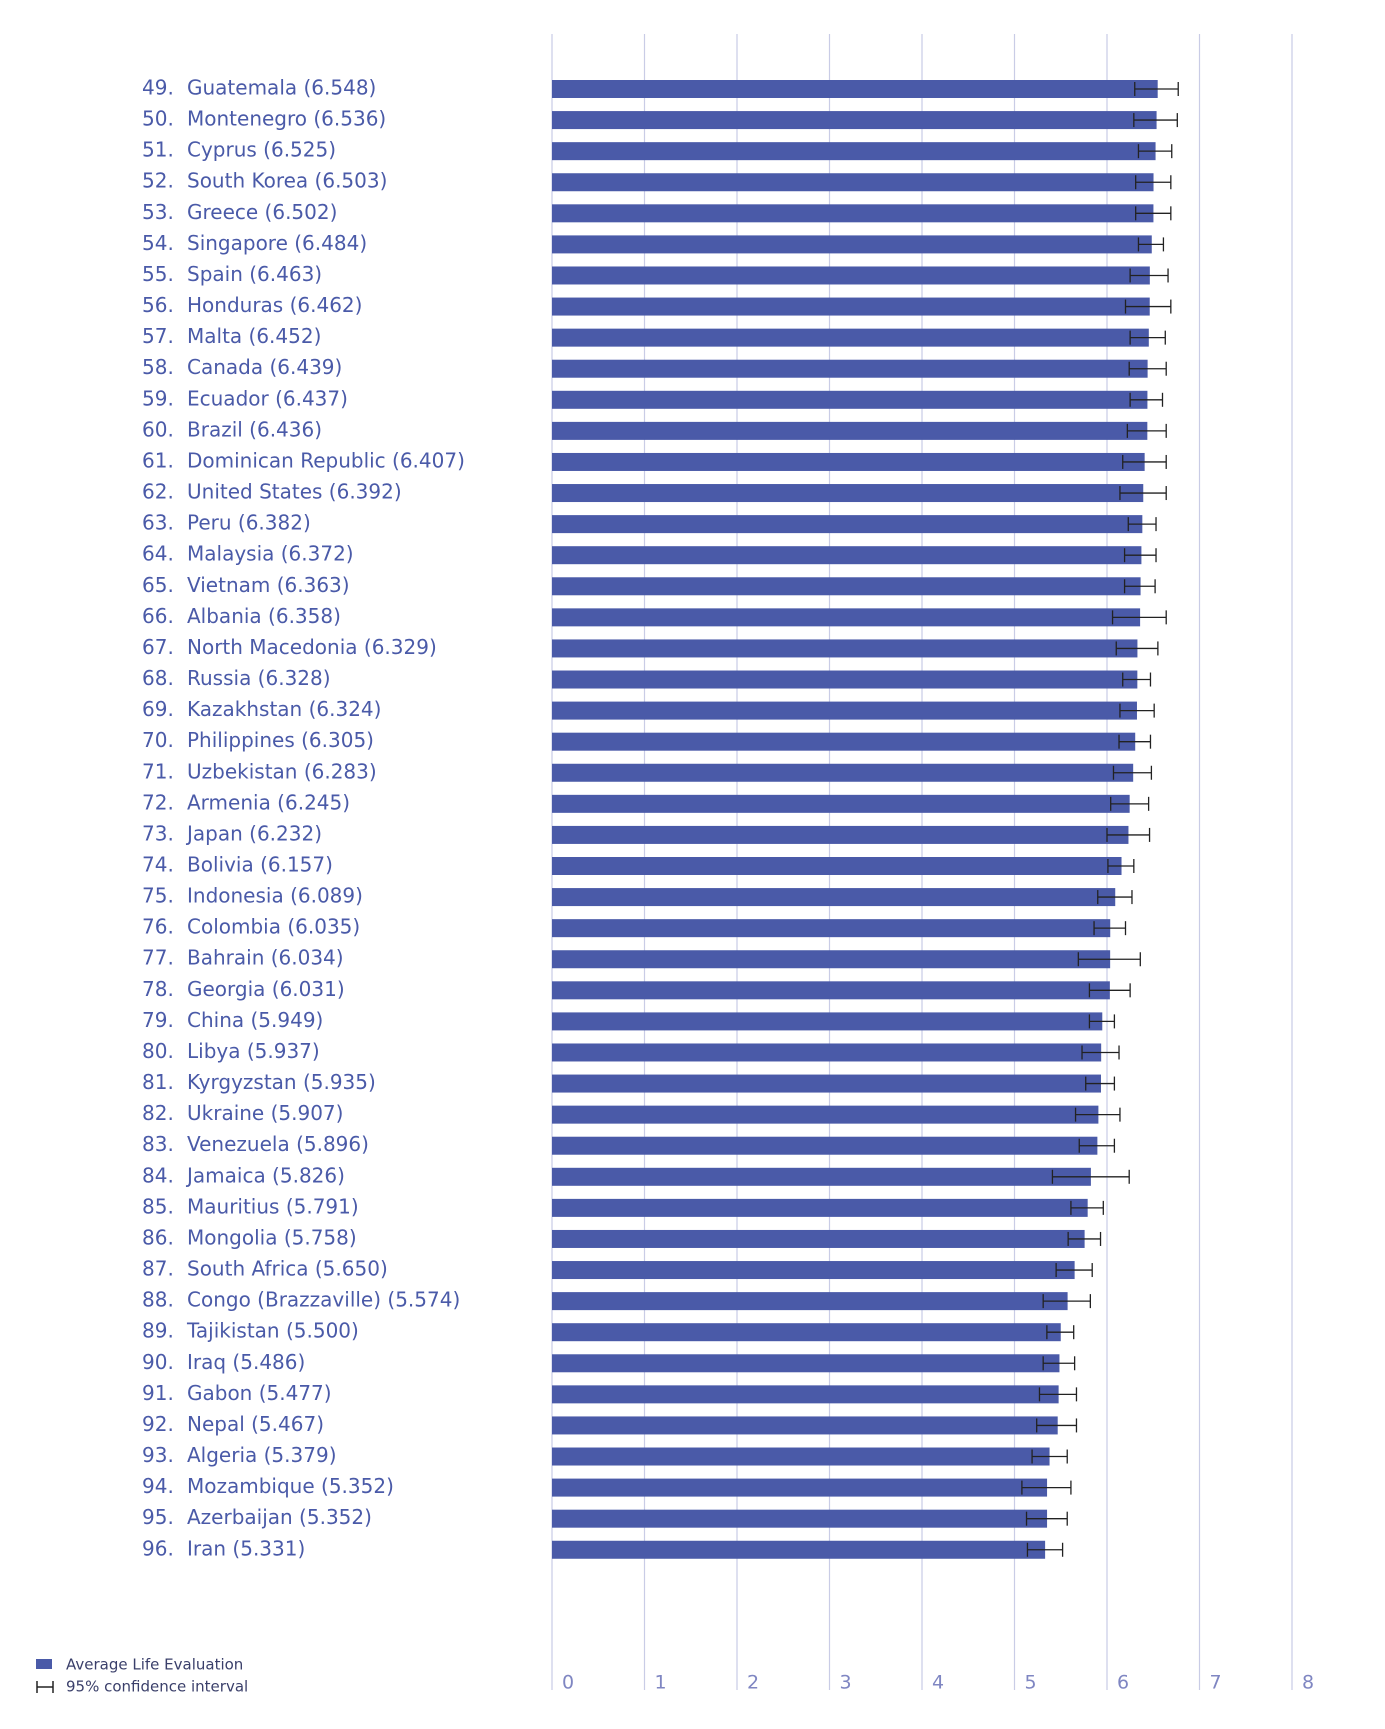 The width and height of the screenshot is (1385, 1729). I want to click on category-label: Kyrgyzstan (5.935), so click(281, 1082).